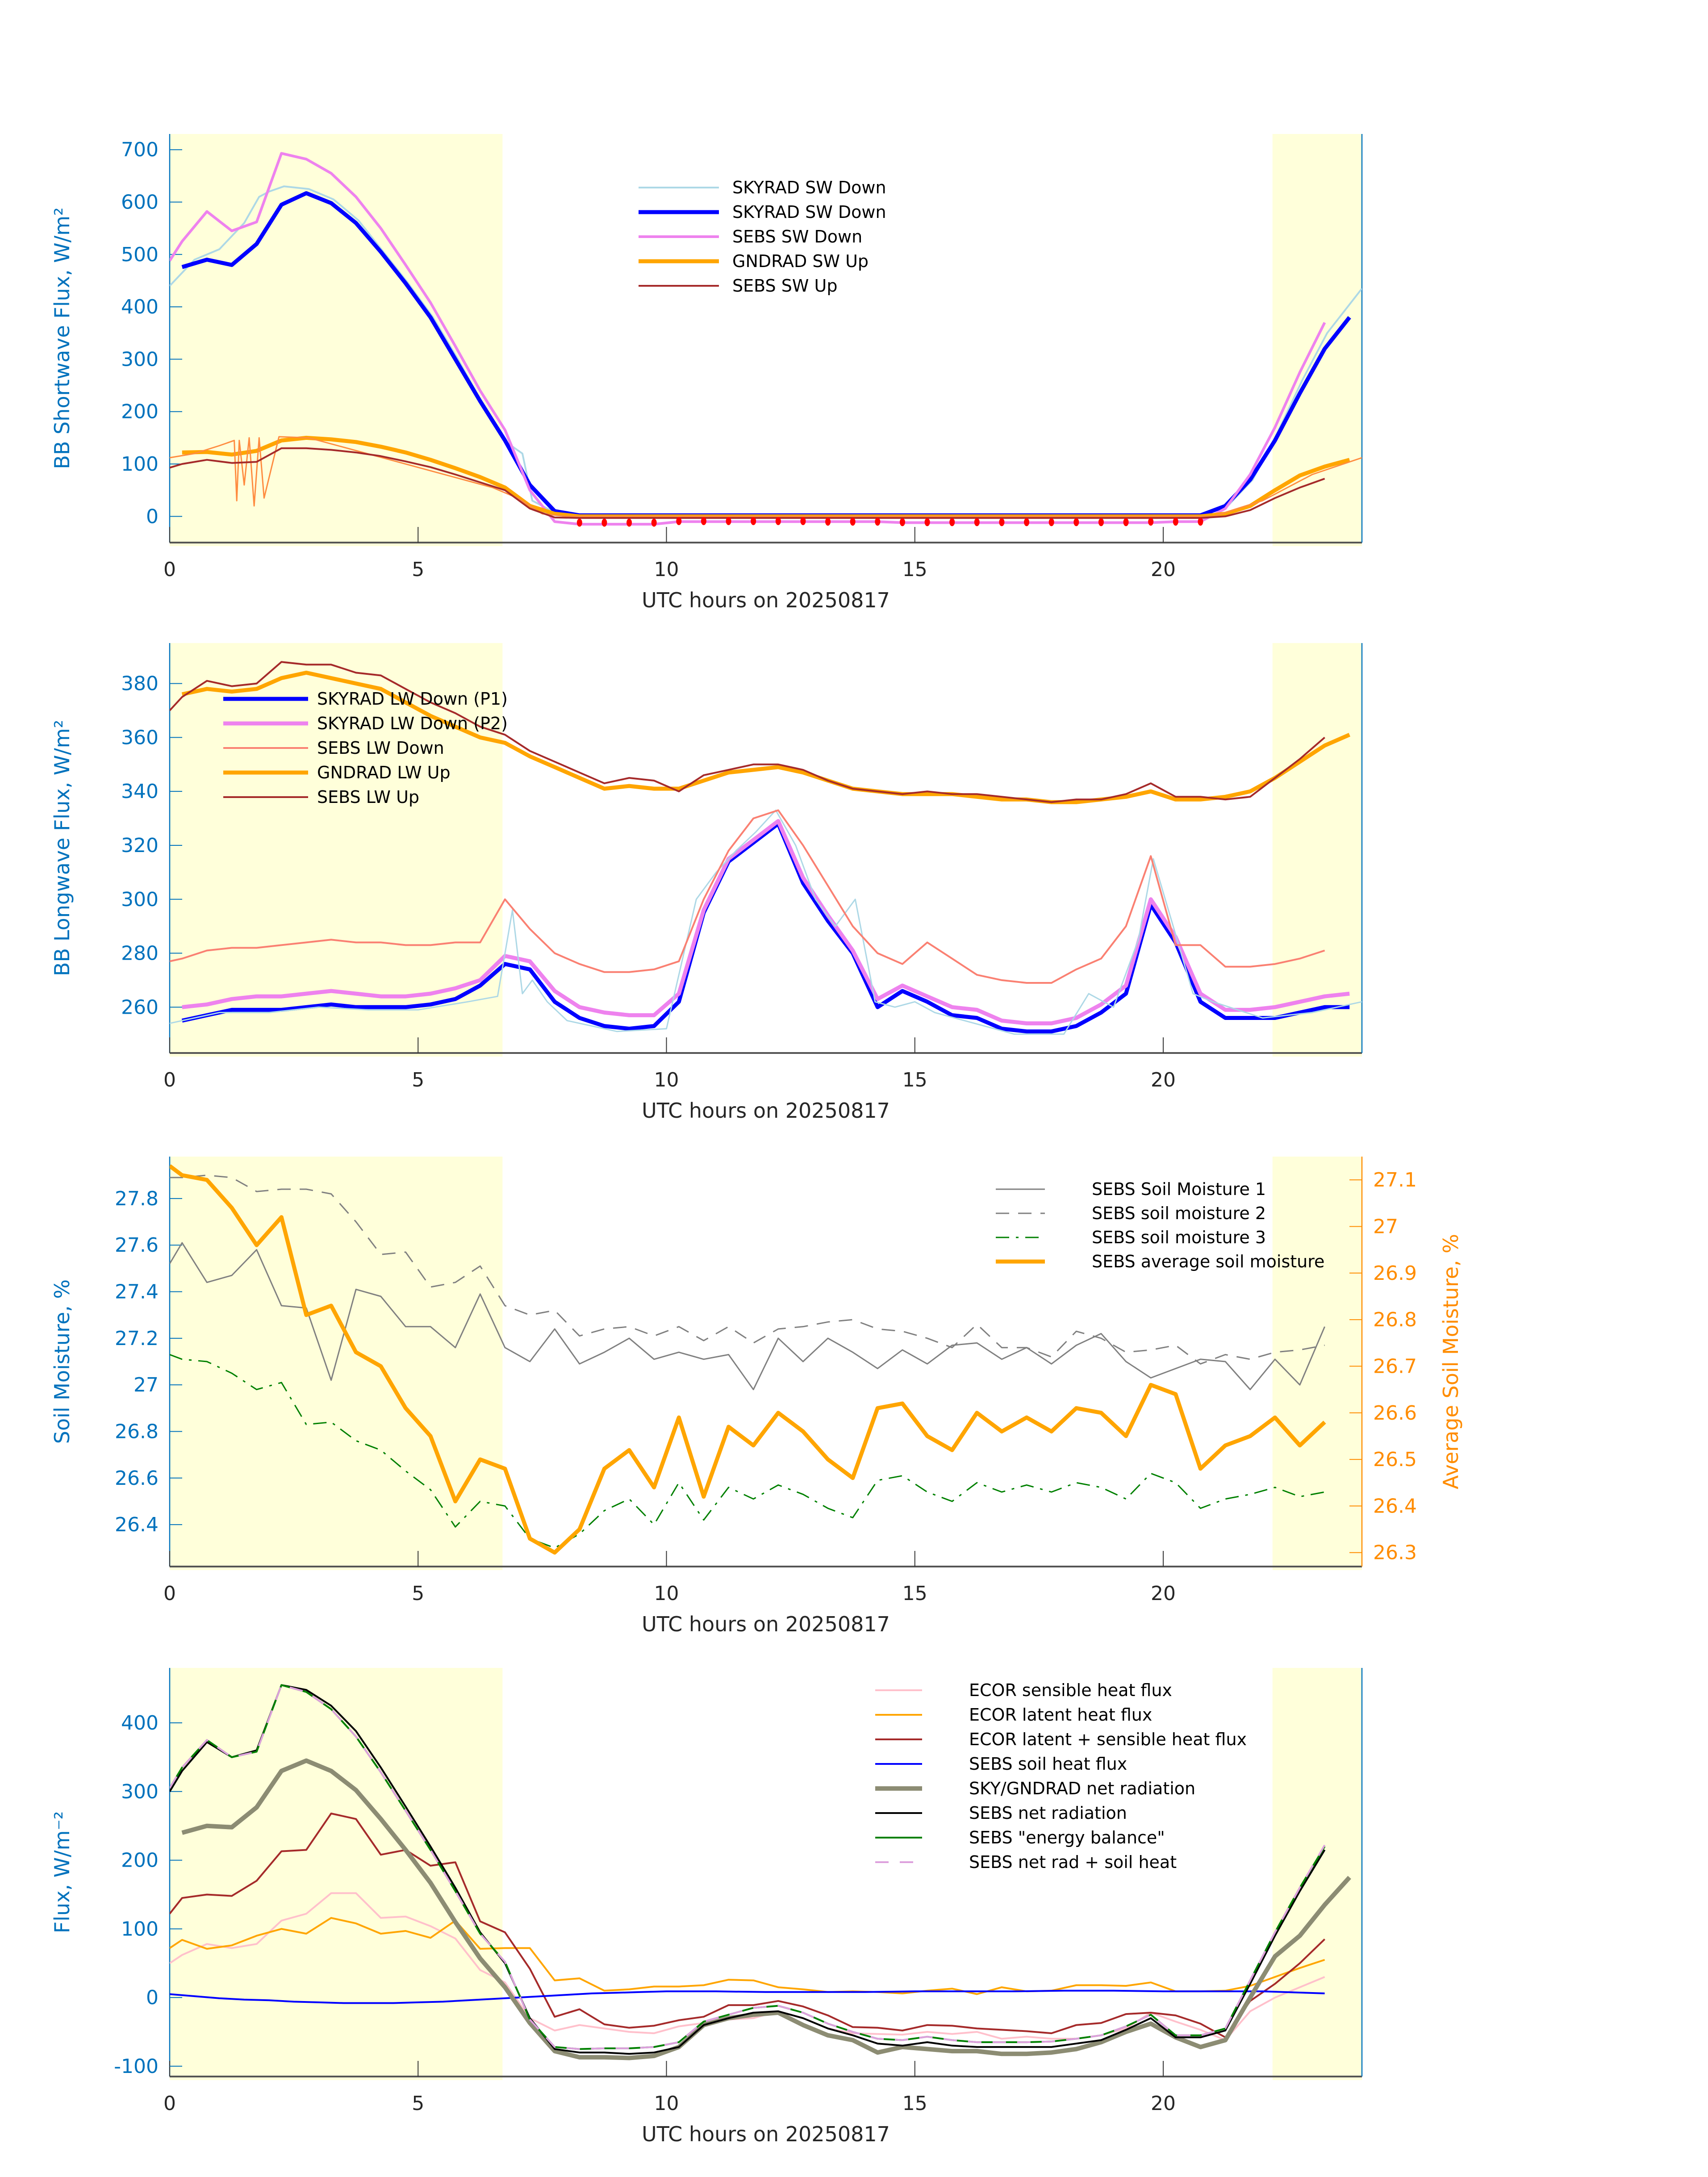 This screenshot has width=1708, height=2177. What do you see at coordinates (747, 1996) in the screenshot?
I see `series-line-sebs-soil-heat-flux` at bounding box center [747, 1996].